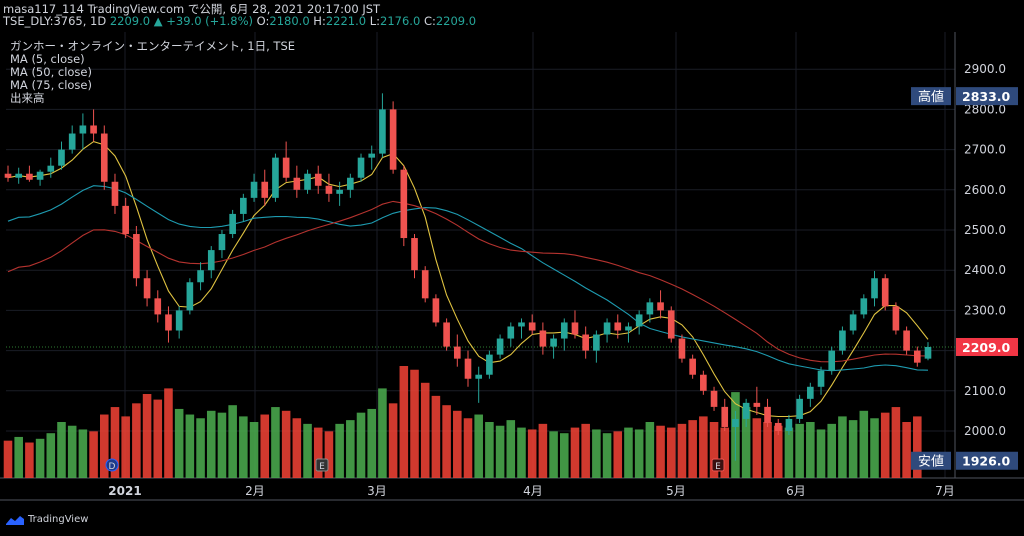 This screenshot has height=536, width=1024. I want to click on symbol: TSE_DLY:3765, 1D, so click(55, 21).